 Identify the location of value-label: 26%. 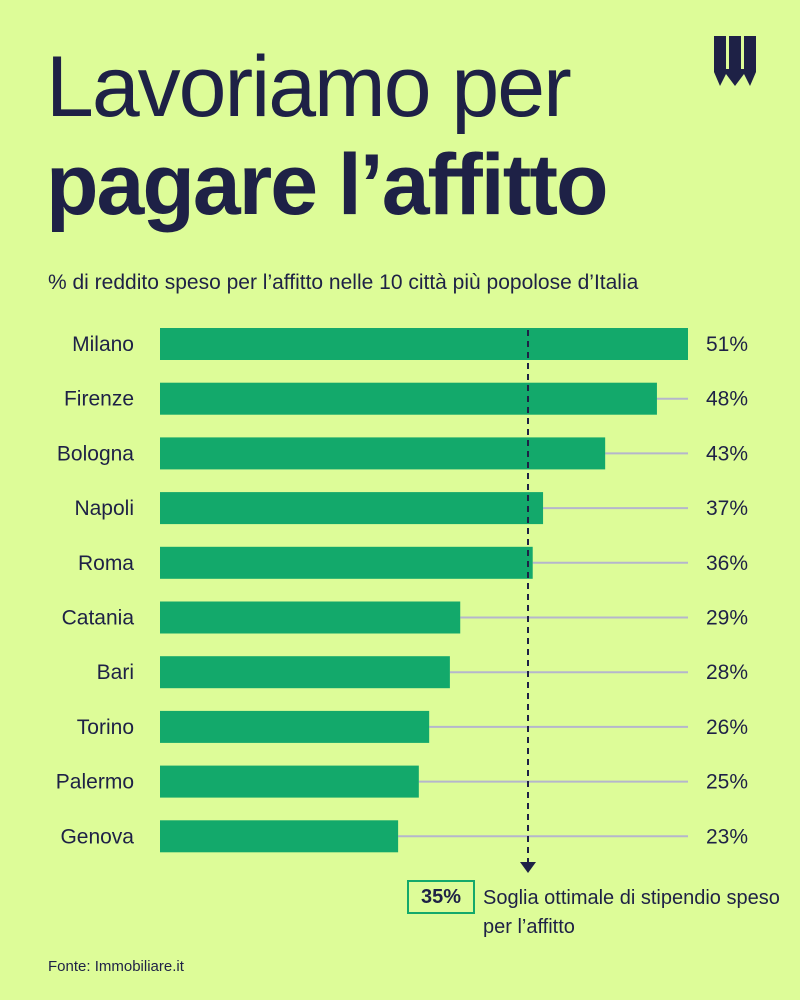
(727, 727).